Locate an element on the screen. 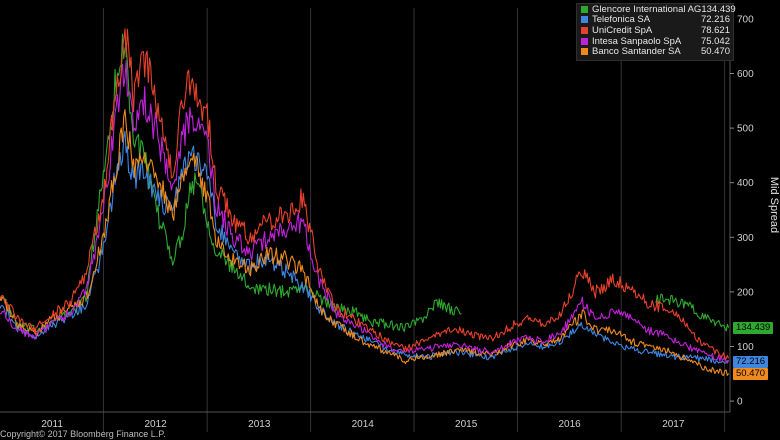  y-tick-label: 100 is located at coordinates (745, 347).